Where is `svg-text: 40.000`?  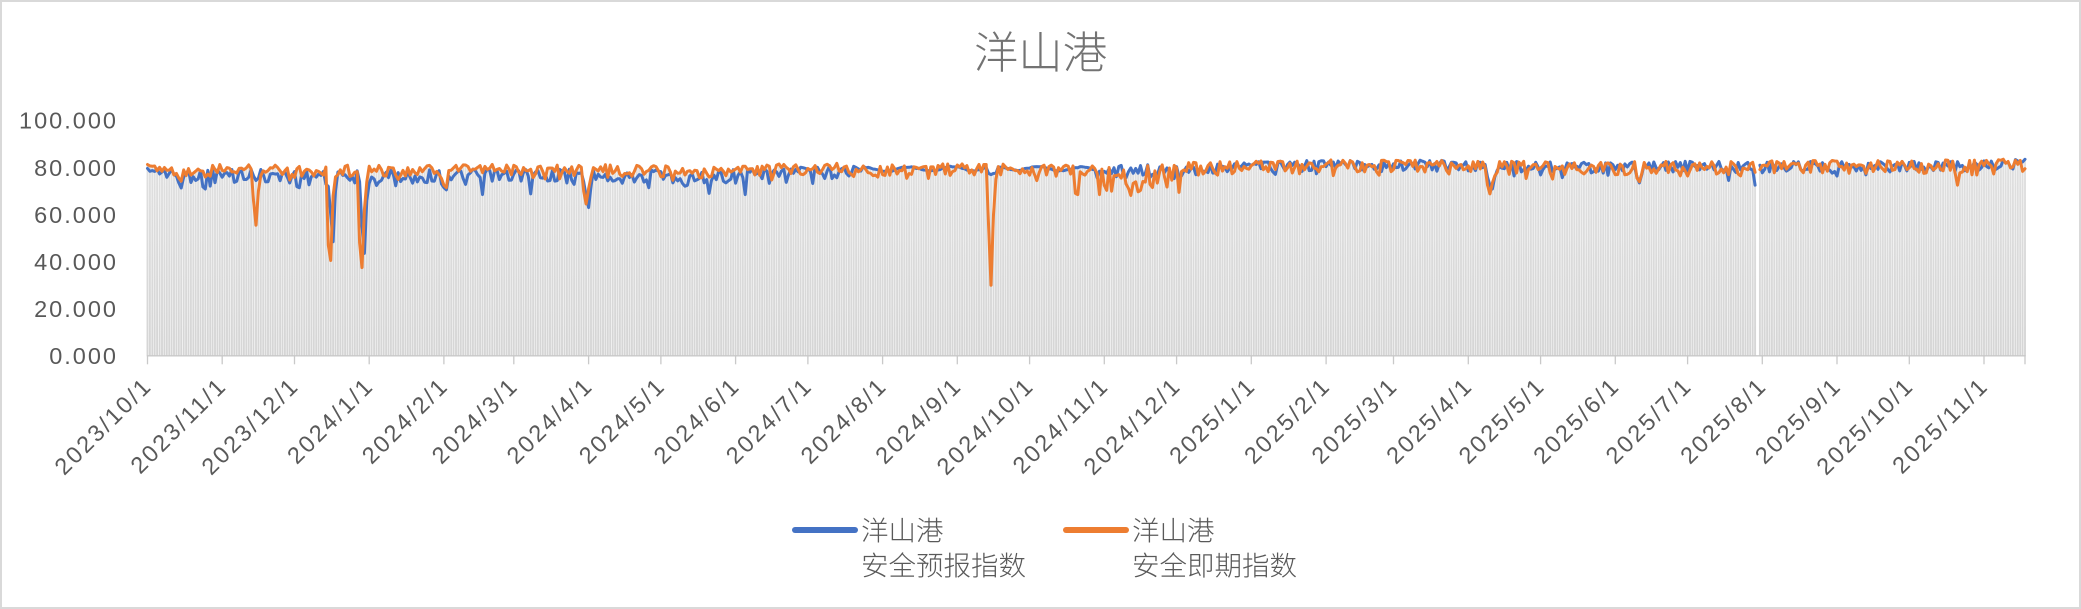 svg-text: 40.000 is located at coordinates (76, 262).